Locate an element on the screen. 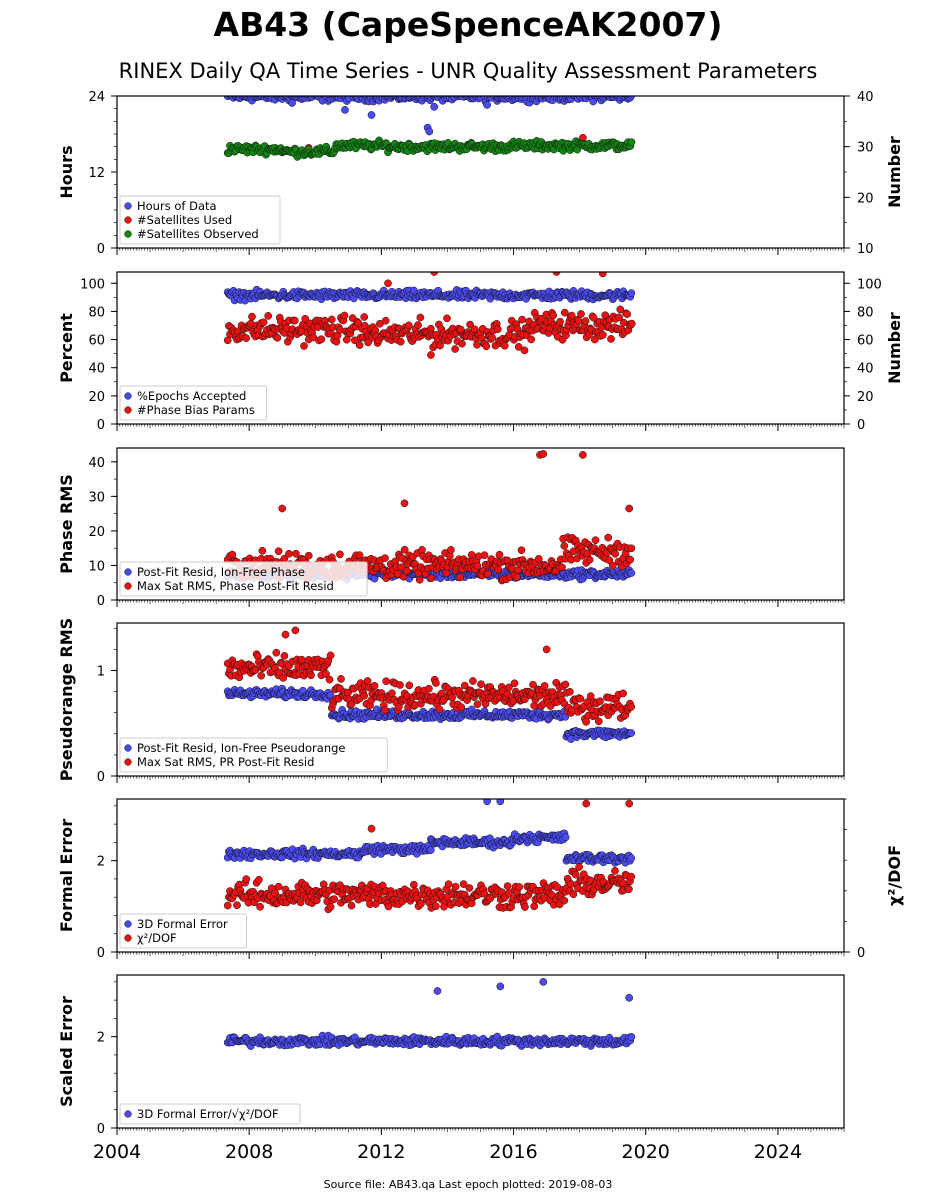 The image size is (937, 1200). y2-axis-label: Number is located at coordinates (894, 172).